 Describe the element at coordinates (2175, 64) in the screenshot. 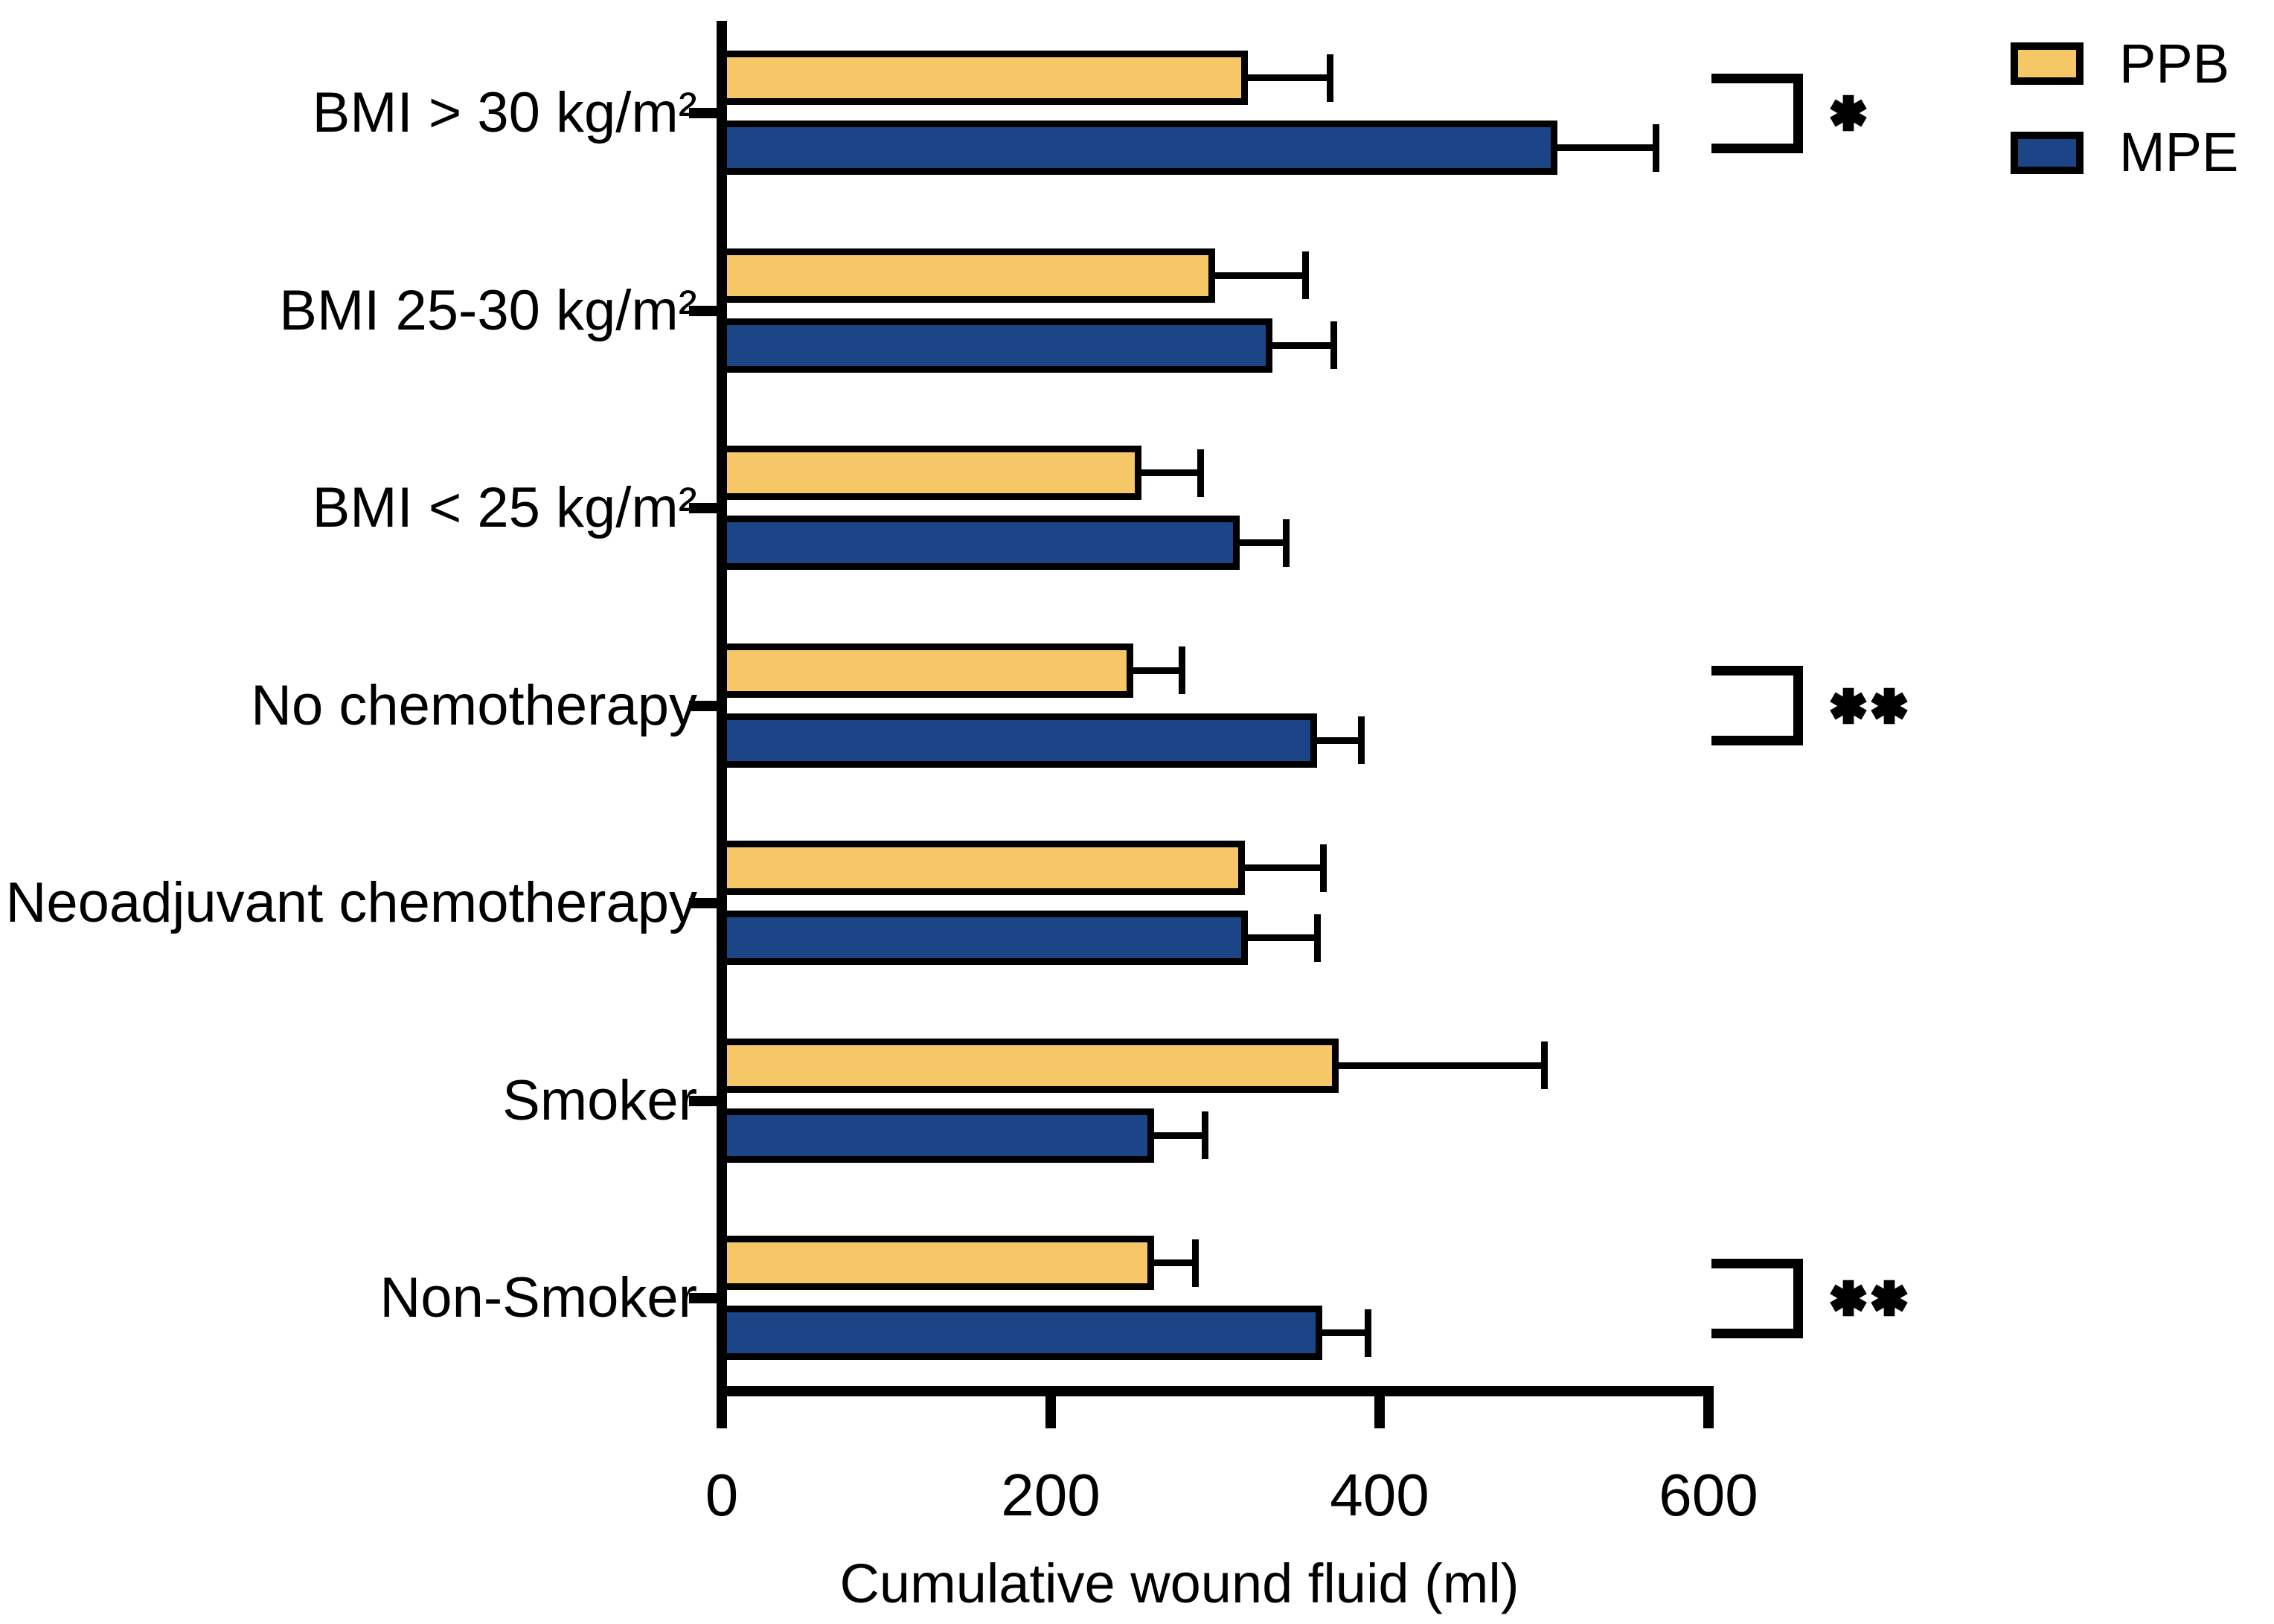

I see `legend-label-ppb: PPB` at that location.